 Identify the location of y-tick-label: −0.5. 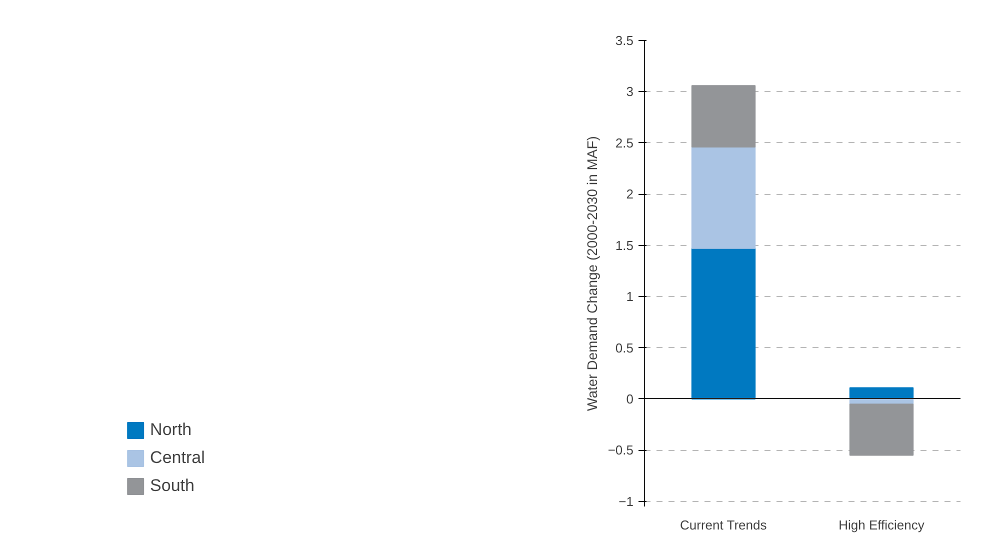
(621, 450).